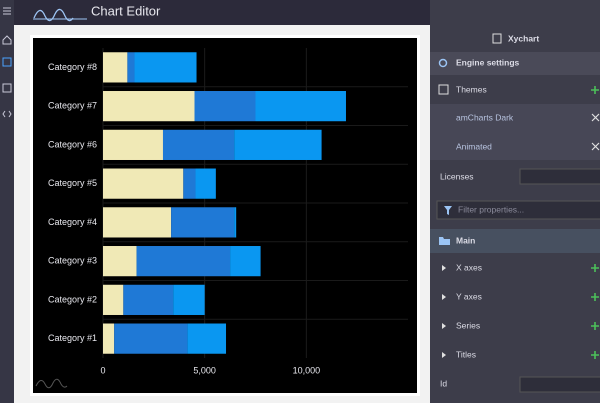 The height and width of the screenshot is (403, 600). Describe the element at coordinates (497, 38) in the screenshot. I see `chart-icon` at that location.